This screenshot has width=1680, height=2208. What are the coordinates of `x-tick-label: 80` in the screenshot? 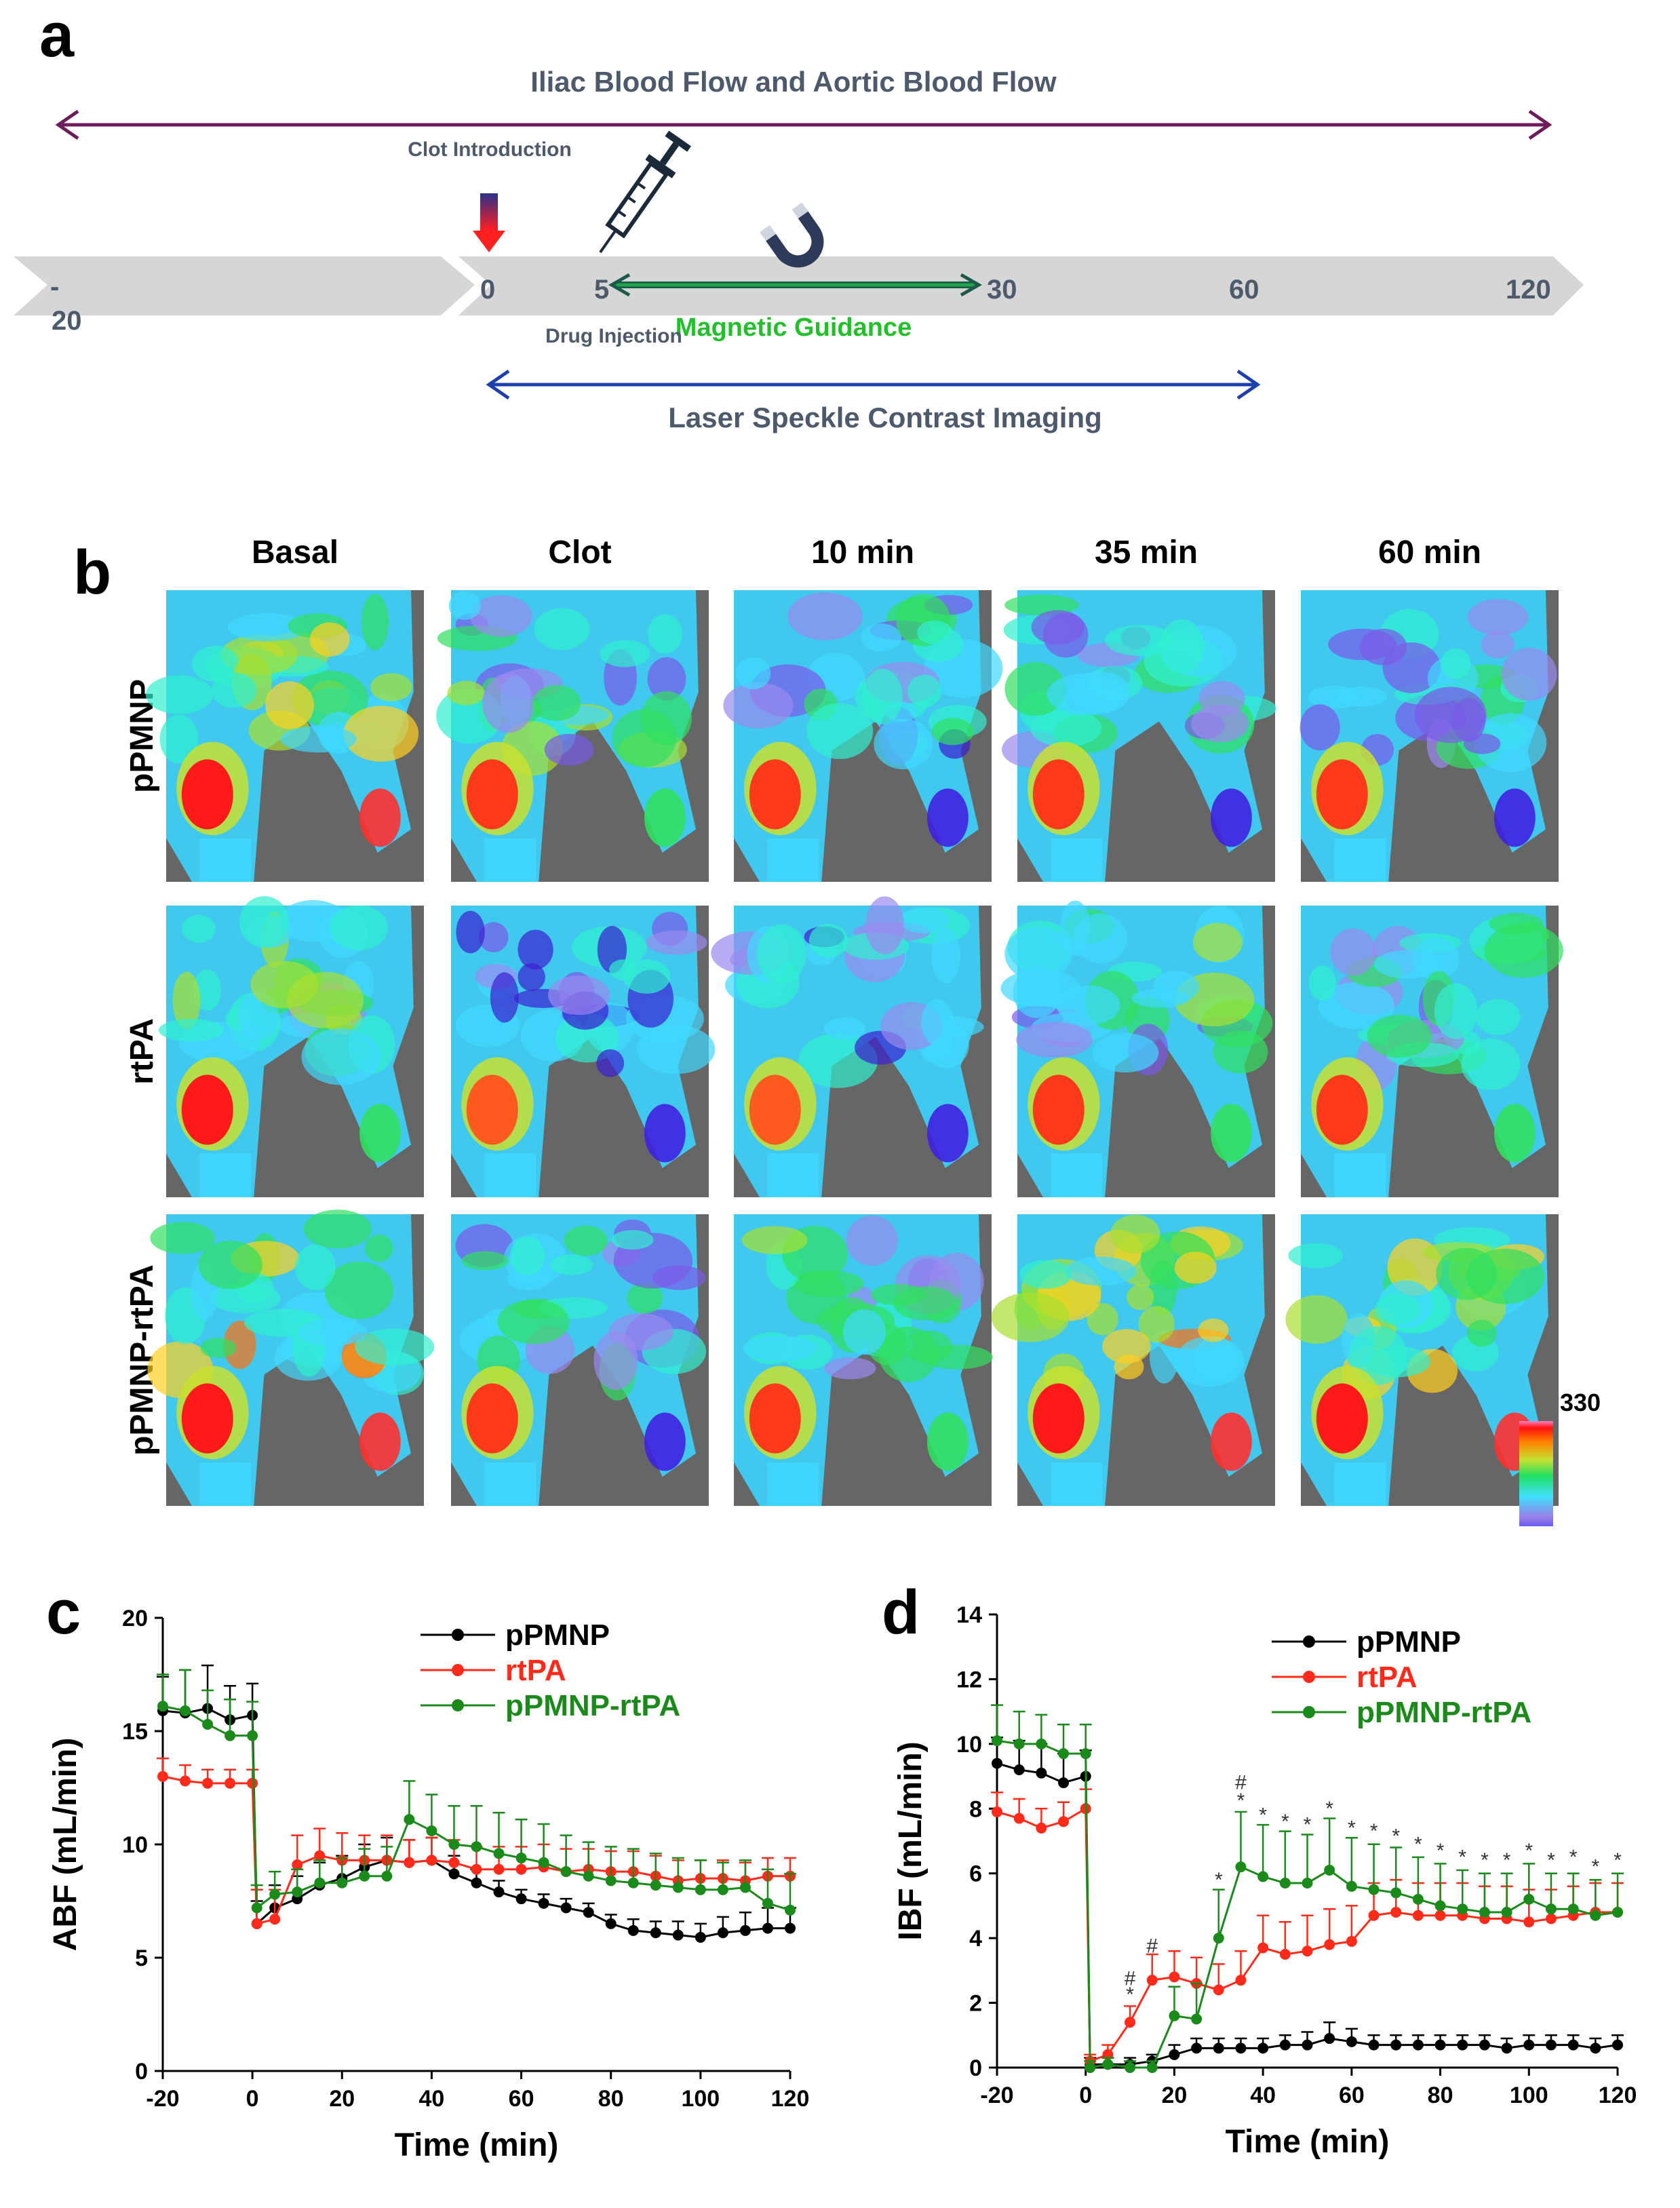 It's located at (1440, 2095).